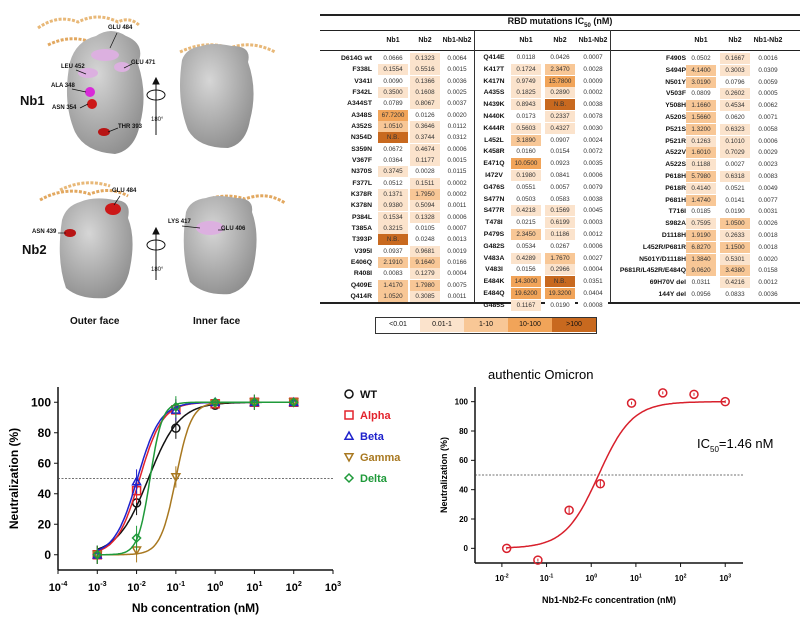  Describe the element at coordinates (551, 576) in the screenshot. I see `tick-exp: -1` at that location.